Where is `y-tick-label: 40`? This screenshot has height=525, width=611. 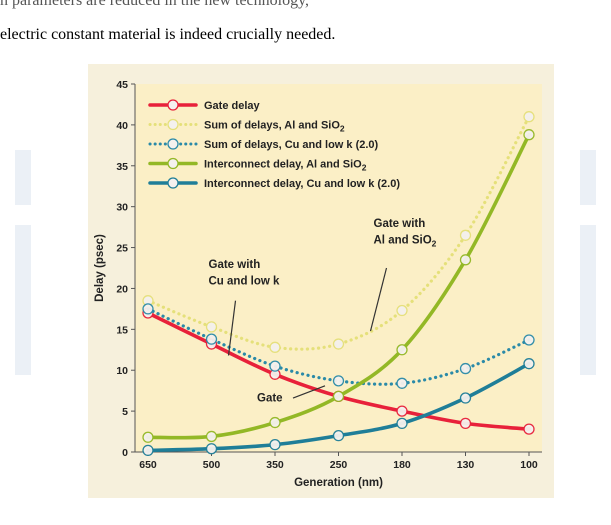 y-tick-label: 40 is located at coordinates (122, 126).